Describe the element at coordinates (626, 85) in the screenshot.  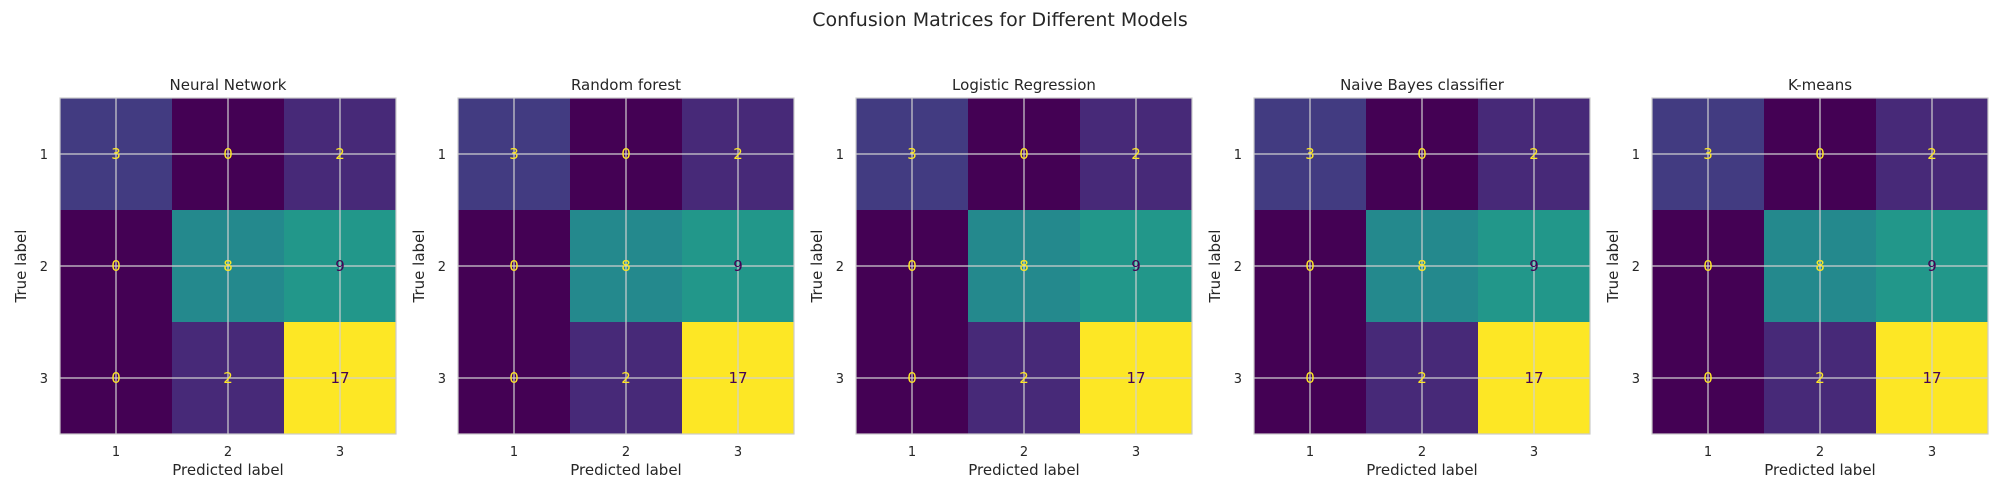
I see `panel-title: Random forest` at that location.